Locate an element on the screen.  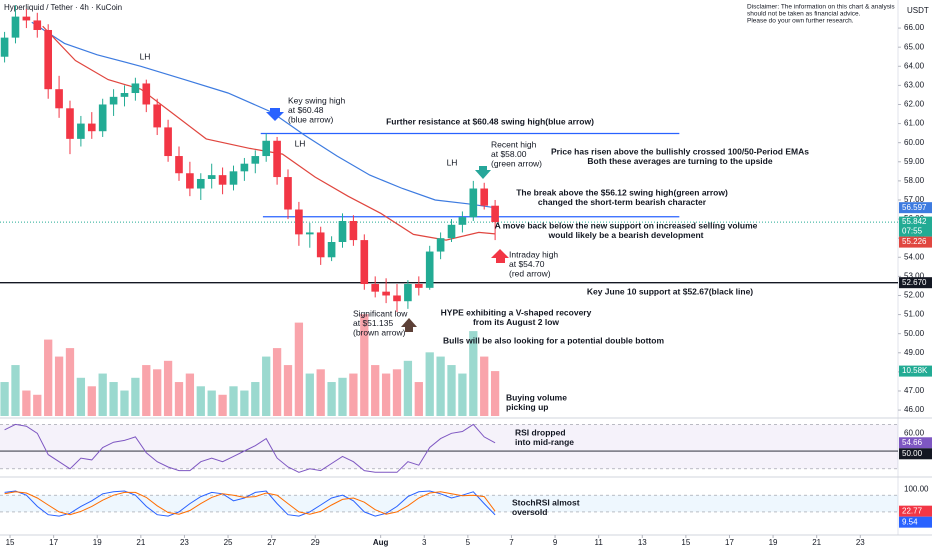
countdown: 07:55 is located at coordinates (912, 231).